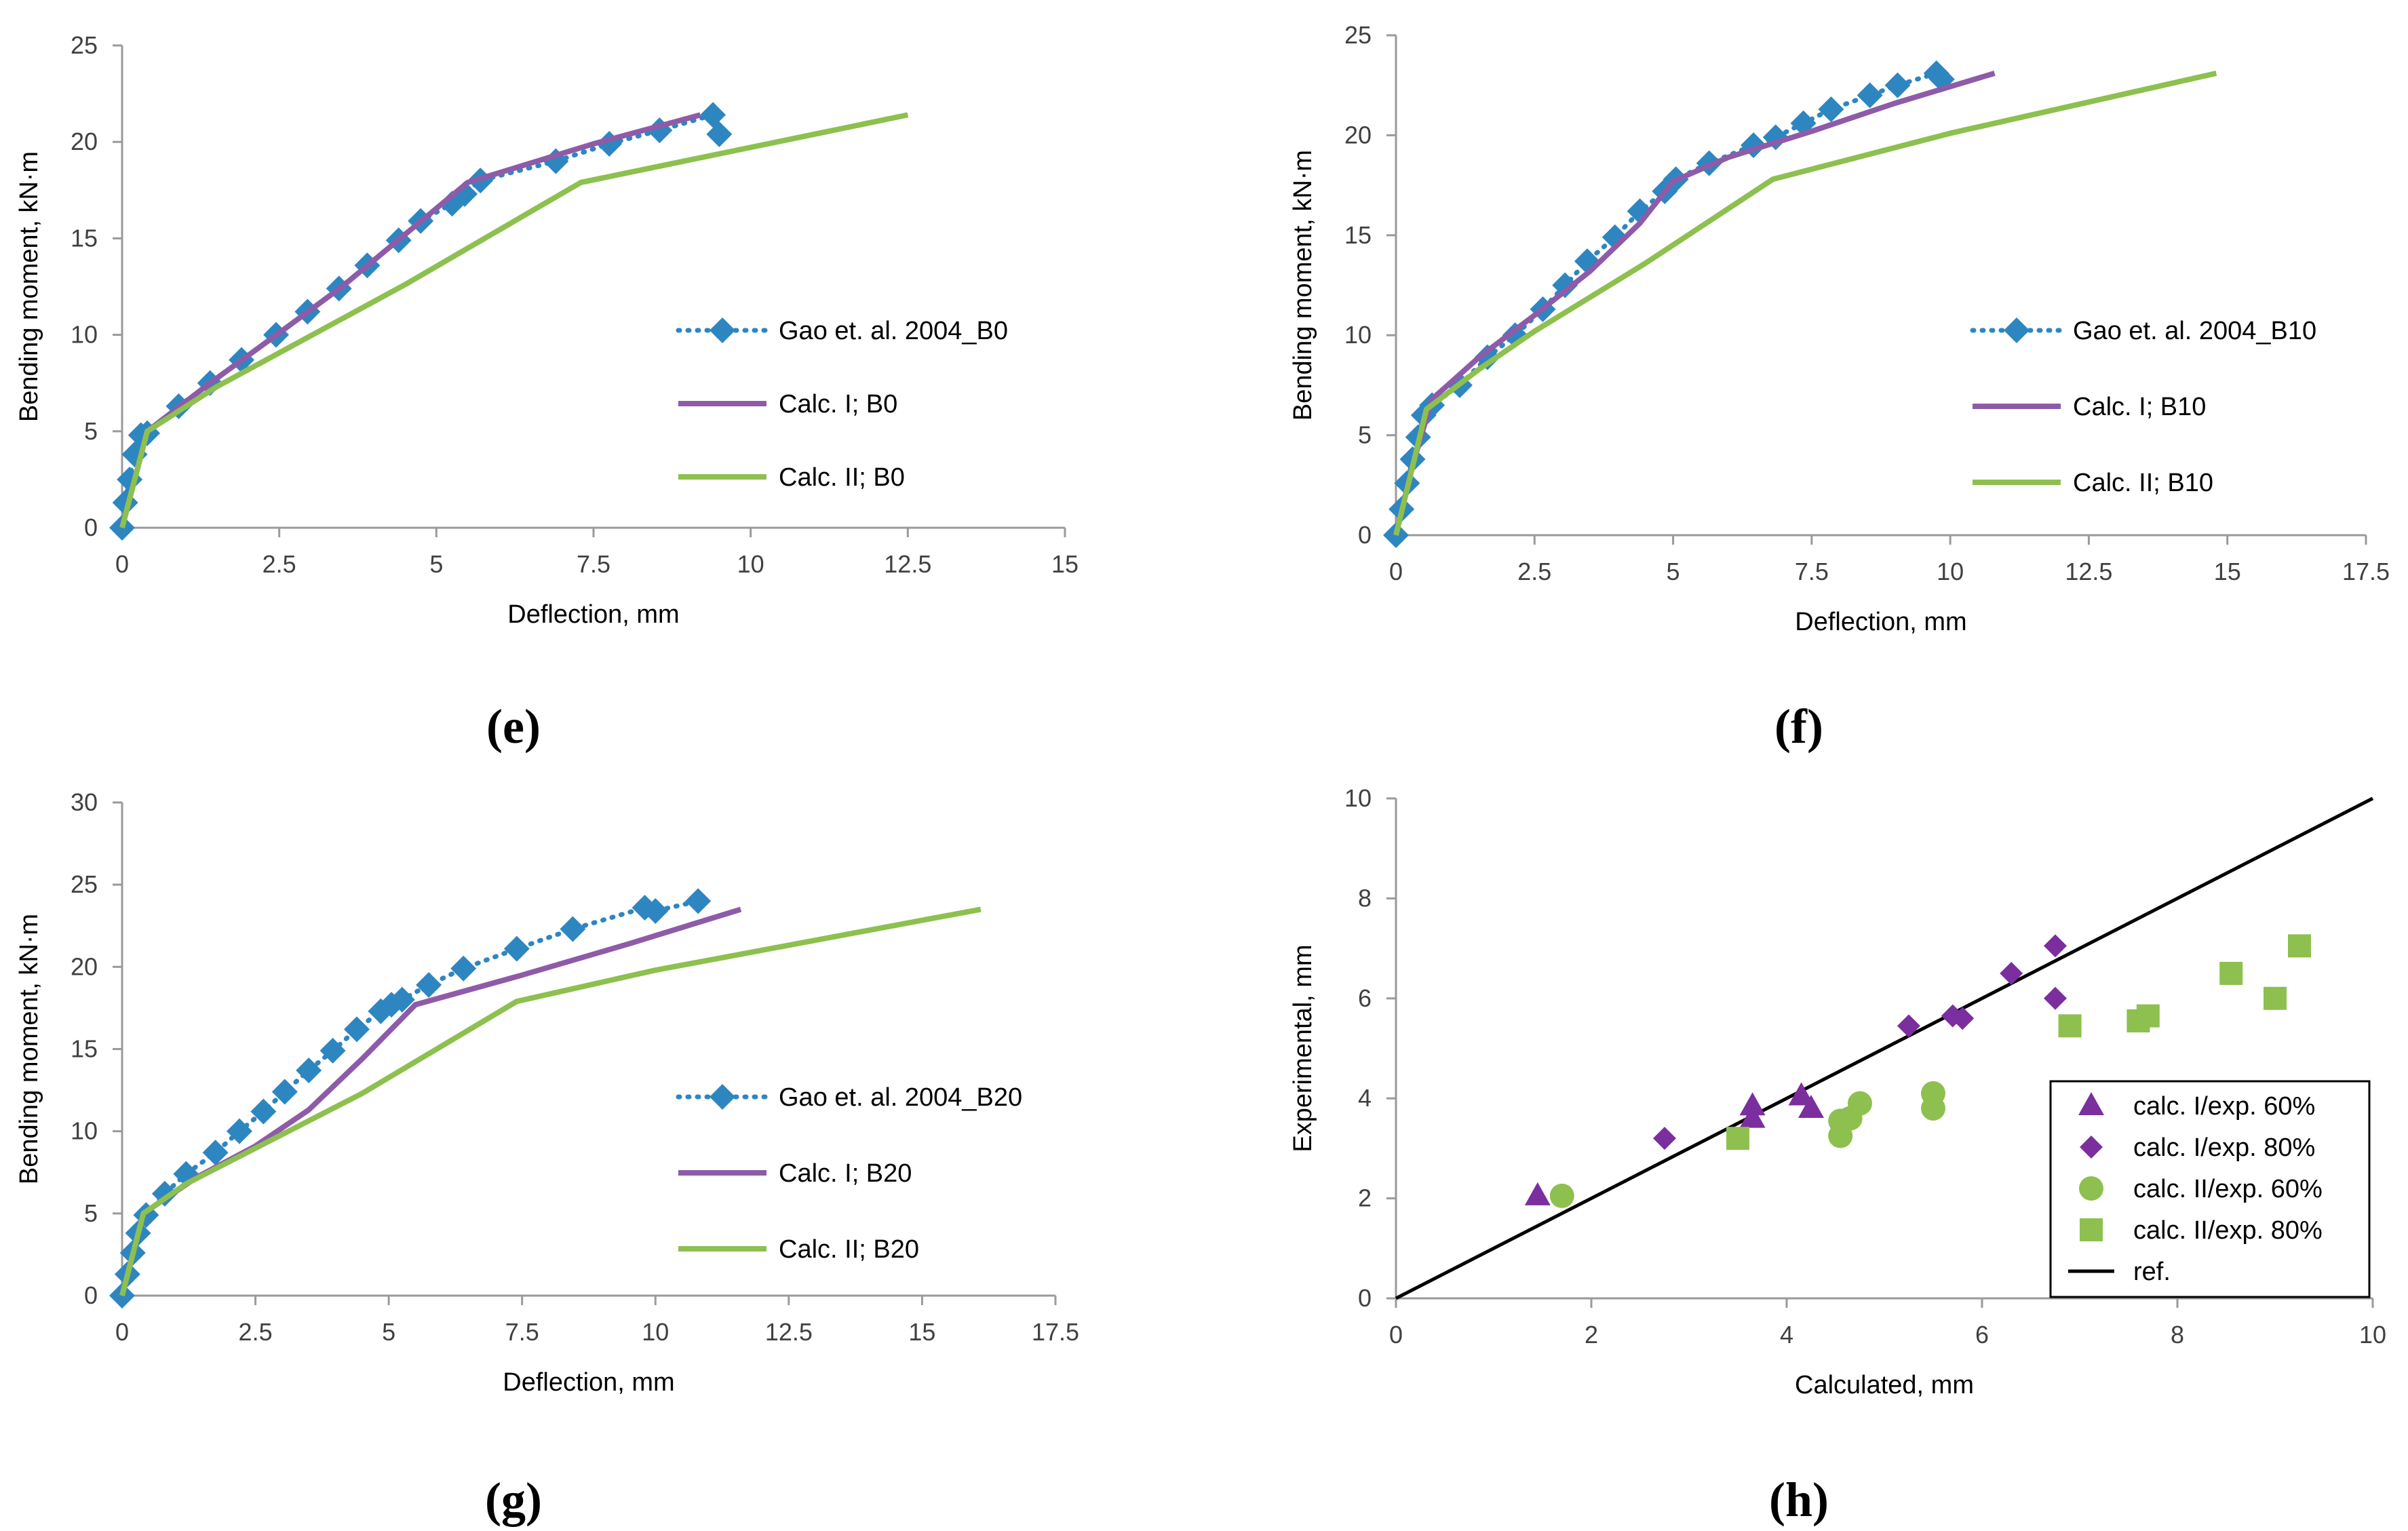 This screenshot has width=2408, height=1531. What do you see at coordinates (1534, 571) in the screenshot?
I see `x-tick-label-f: 2.5` at bounding box center [1534, 571].